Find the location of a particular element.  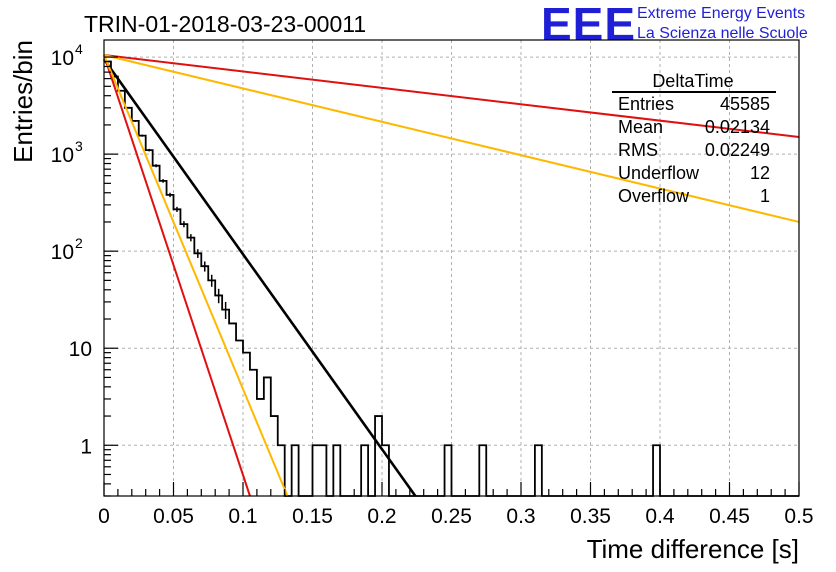

y-tick-label: 1 is located at coordinates (86, 446).